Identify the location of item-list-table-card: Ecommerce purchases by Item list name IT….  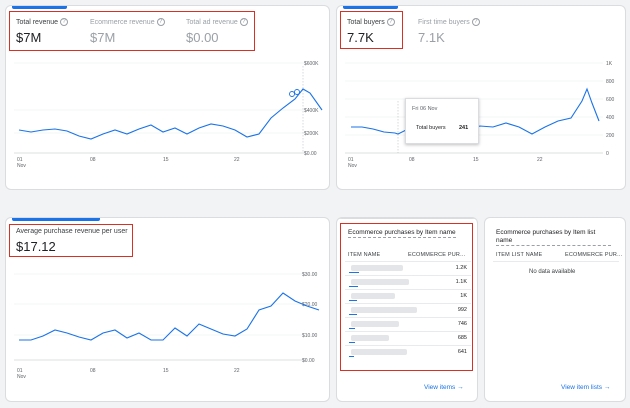
(555, 309).